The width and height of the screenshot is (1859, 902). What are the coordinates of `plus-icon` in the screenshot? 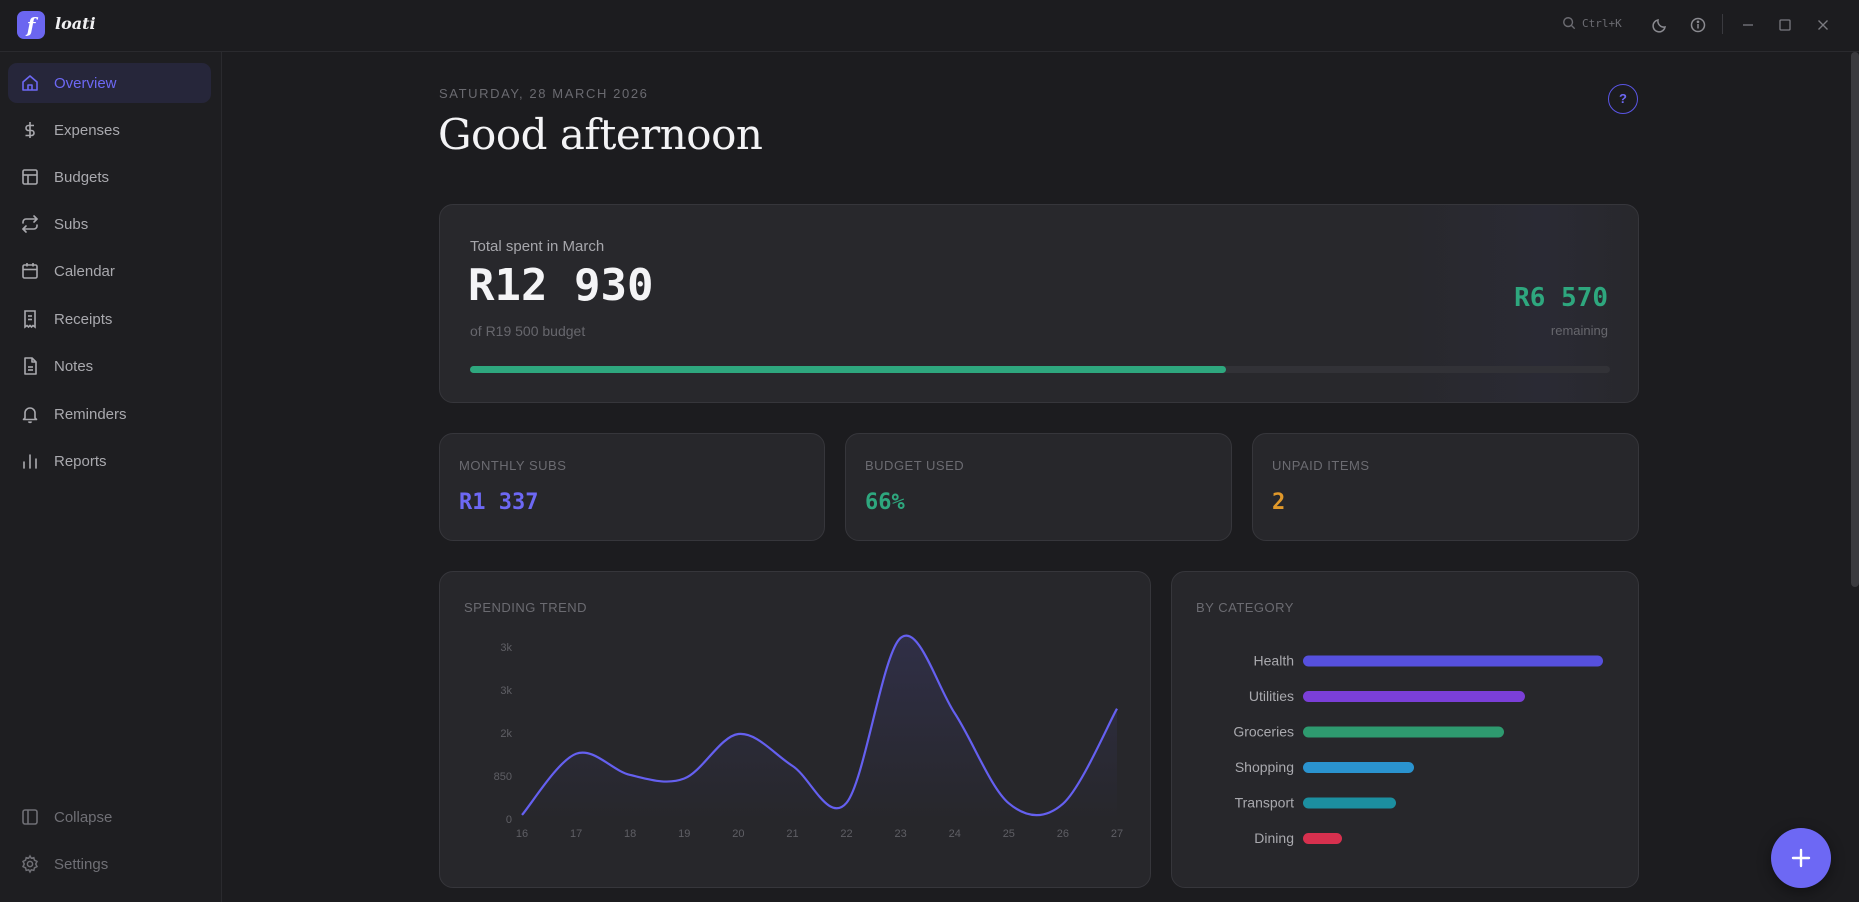 It's located at (1801, 858).